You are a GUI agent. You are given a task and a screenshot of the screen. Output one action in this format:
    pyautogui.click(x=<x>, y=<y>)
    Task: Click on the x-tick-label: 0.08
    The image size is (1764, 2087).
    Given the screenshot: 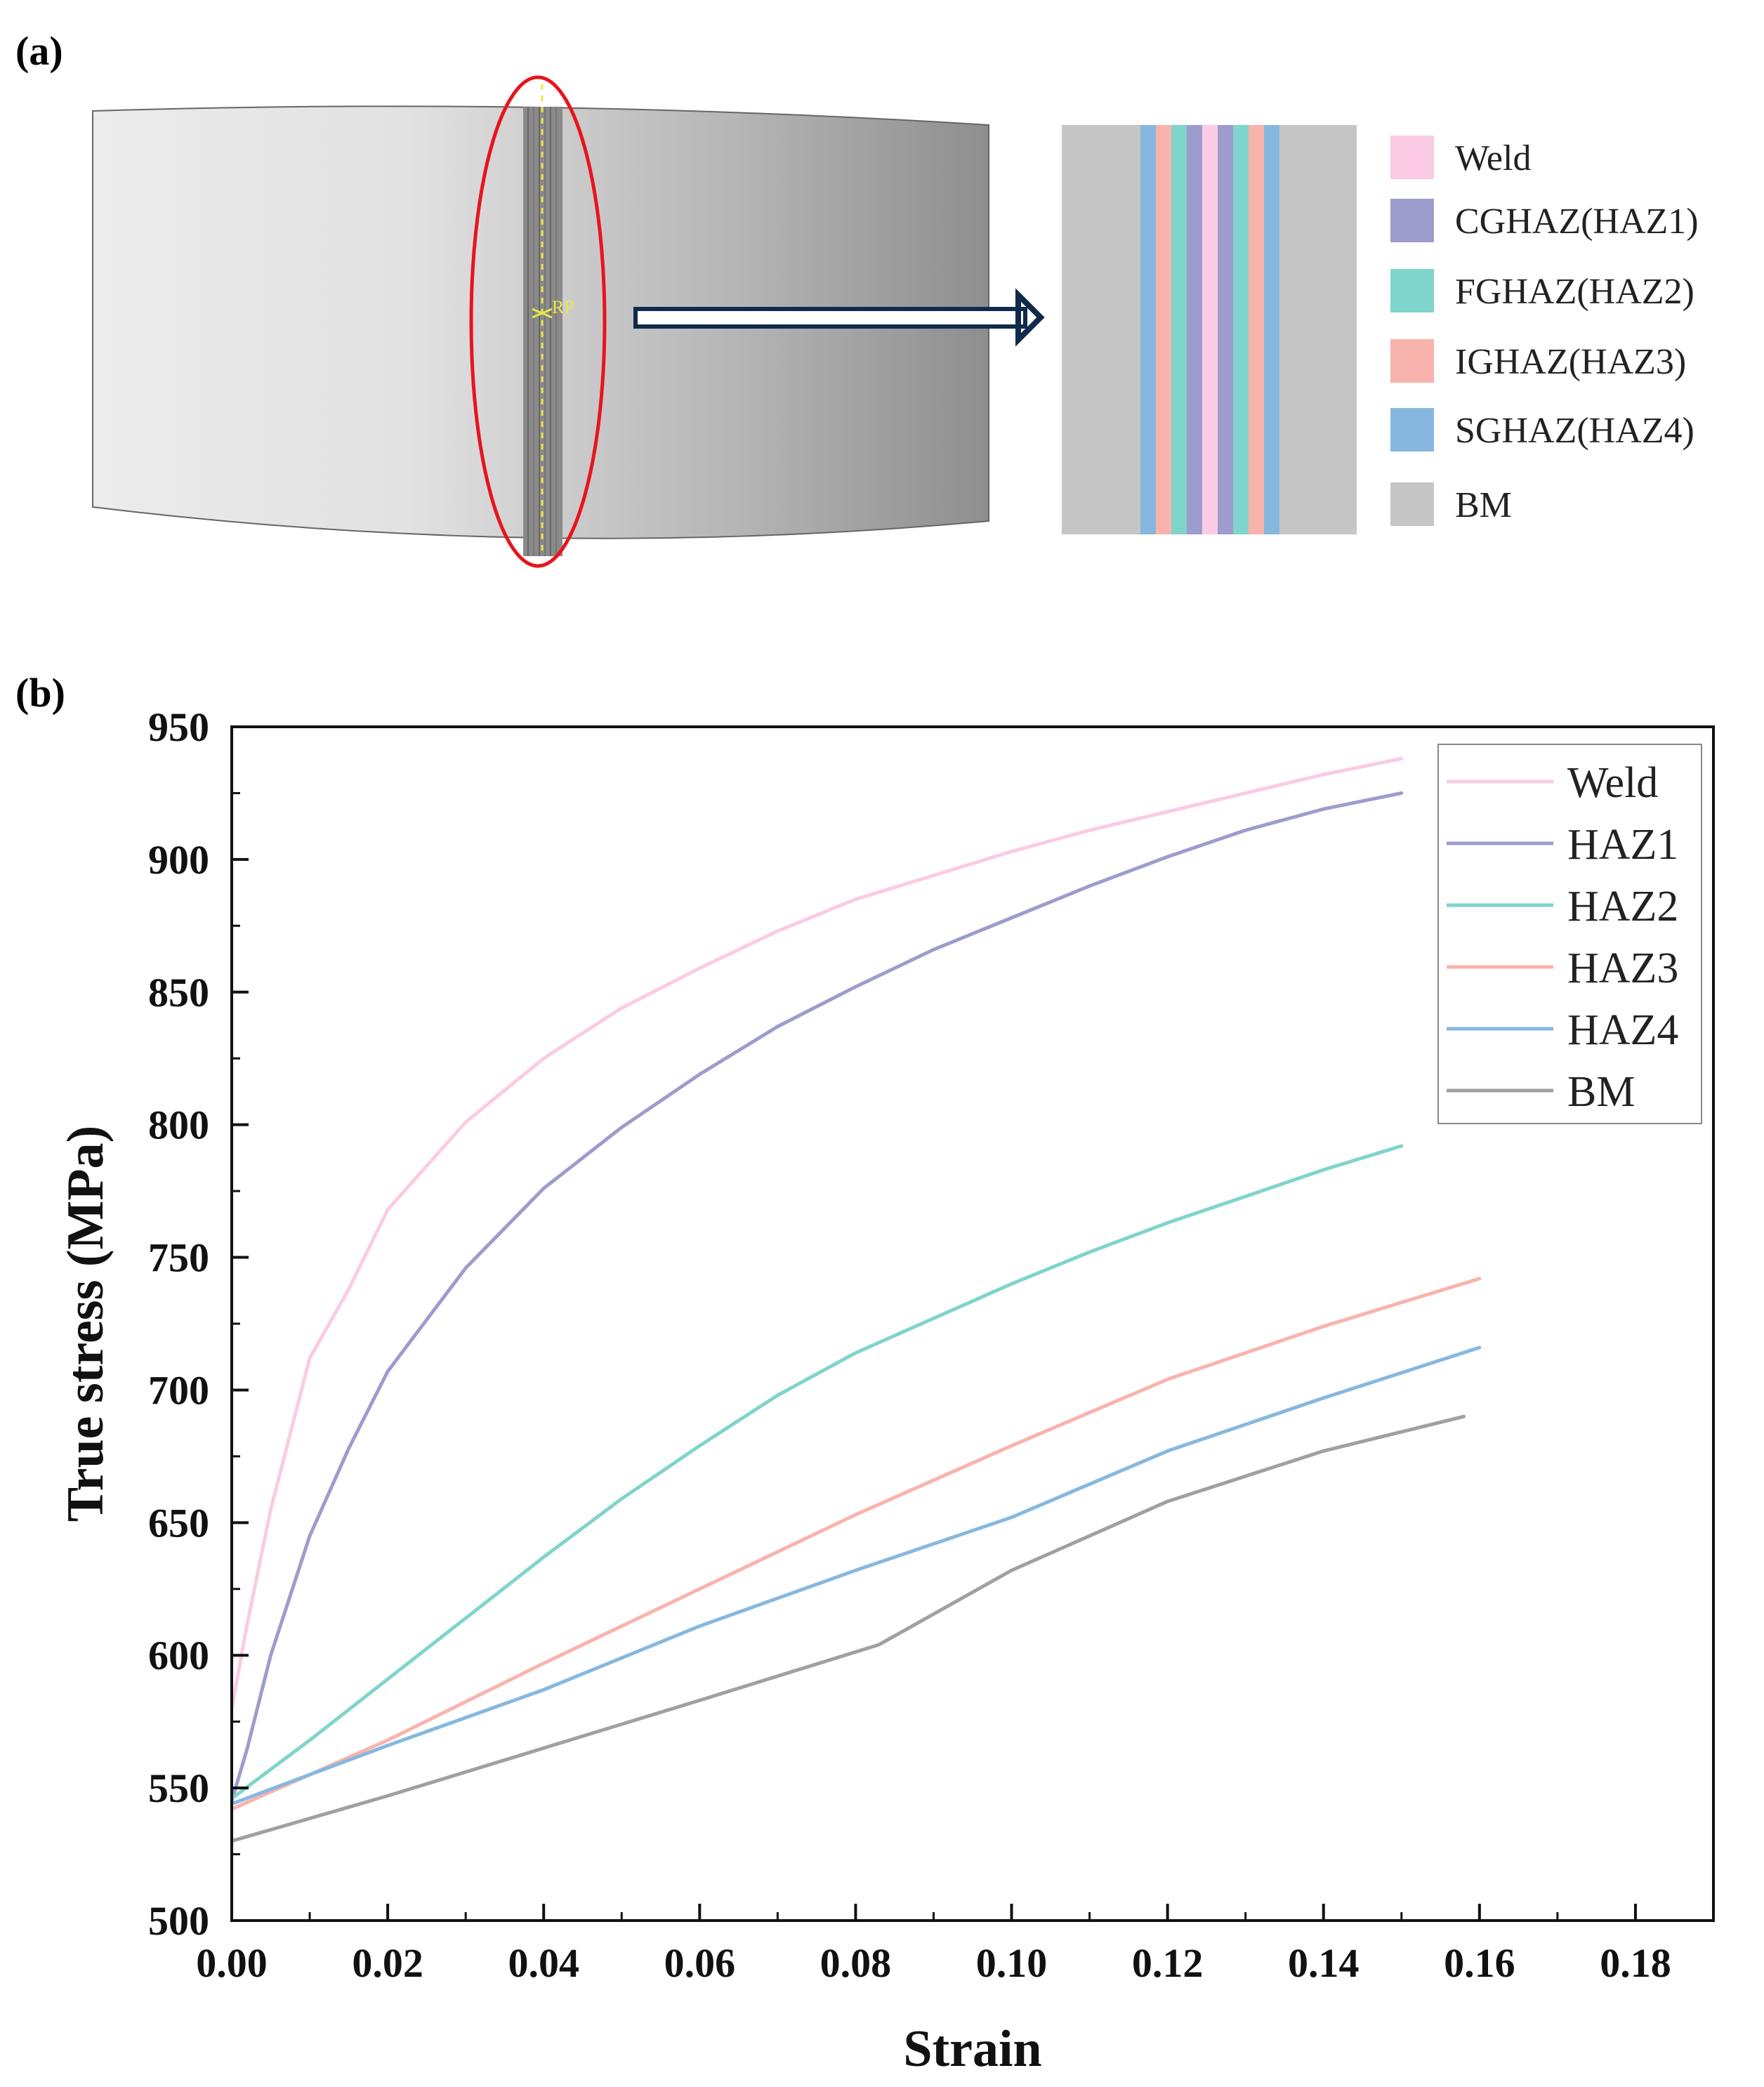 What is the action you would take?
    pyautogui.click(x=856, y=1963)
    